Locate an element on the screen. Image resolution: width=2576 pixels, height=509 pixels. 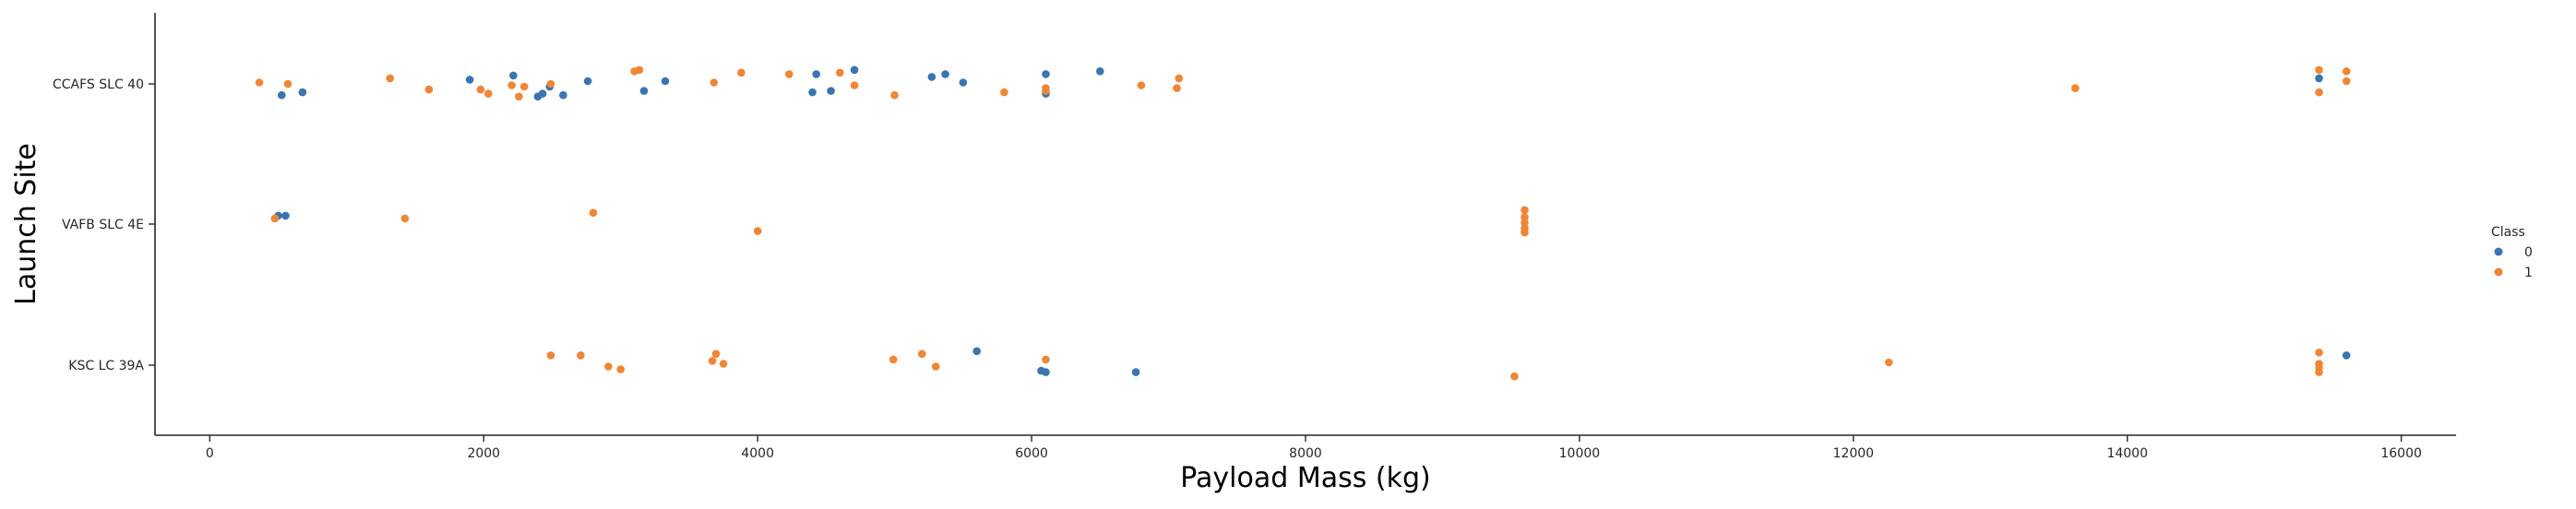
legend-label-0: 0 is located at coordinates (2528, 253).